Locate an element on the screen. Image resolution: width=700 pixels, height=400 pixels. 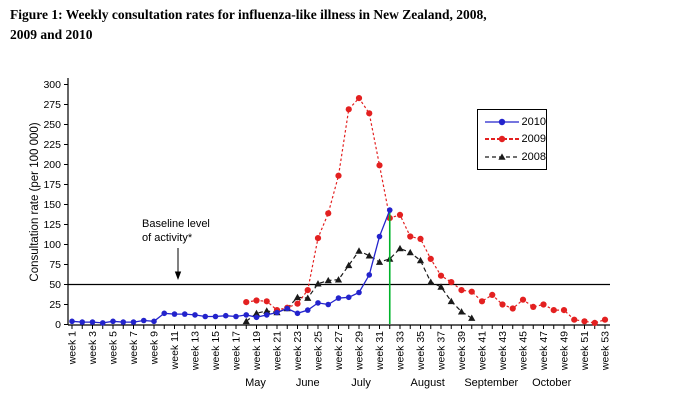
x-tick-label: week 41 is located at coordinates (483, 351).